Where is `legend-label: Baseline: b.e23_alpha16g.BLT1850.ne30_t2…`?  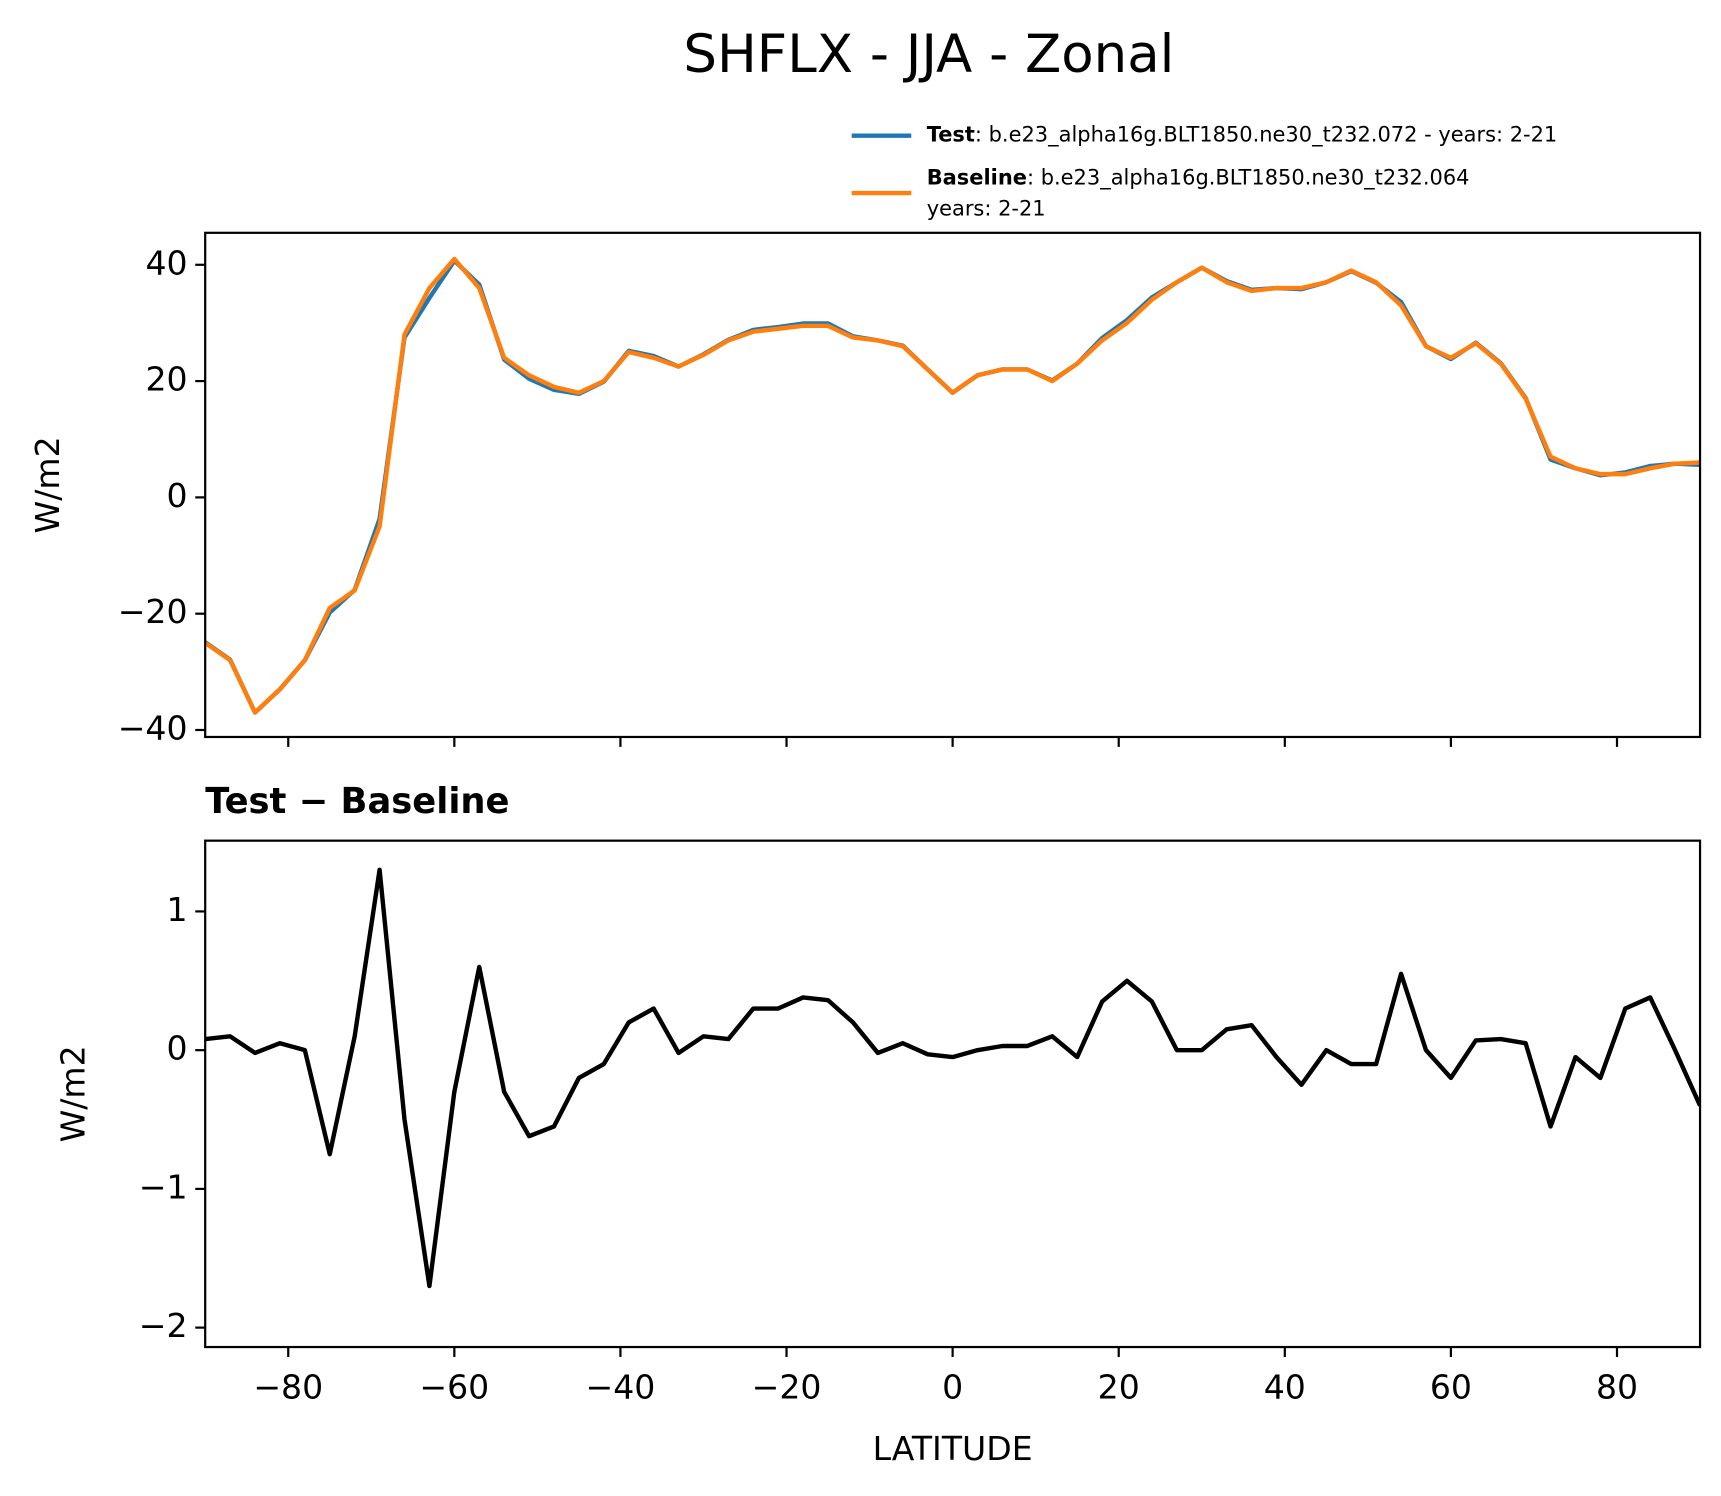
legend-label: Baseline: b.e23_alpha16g.BLT1850.ne30_t2… is located at coordinates (1198, 178).